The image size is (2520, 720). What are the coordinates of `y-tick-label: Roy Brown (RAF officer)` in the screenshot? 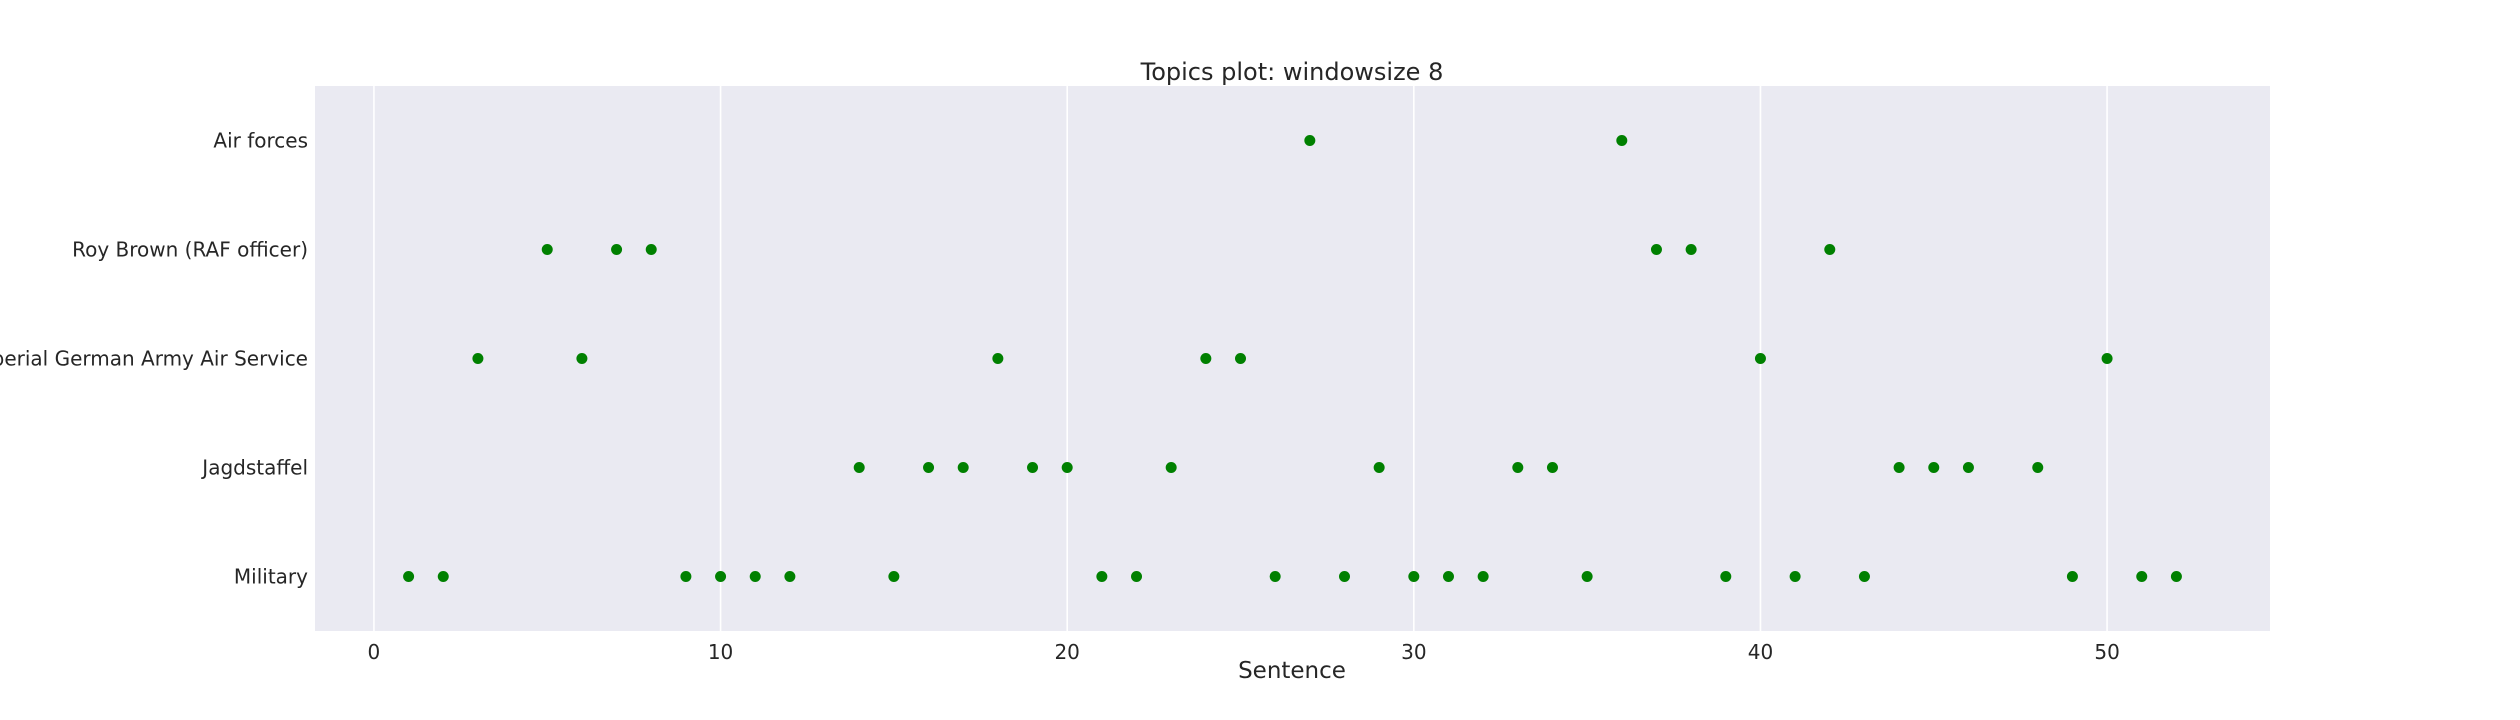 It's located at (190, 250).